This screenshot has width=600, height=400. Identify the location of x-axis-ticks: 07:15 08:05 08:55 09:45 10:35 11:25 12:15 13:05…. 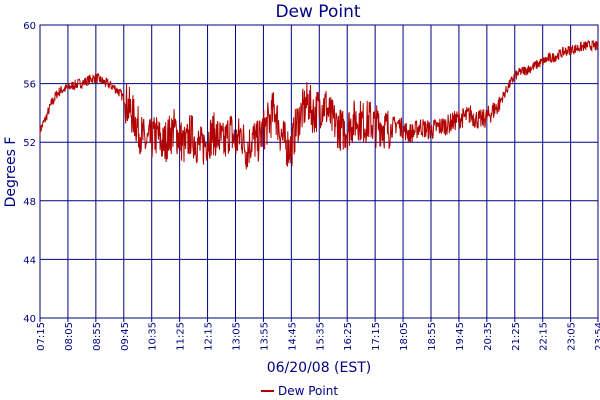
(318, 336).